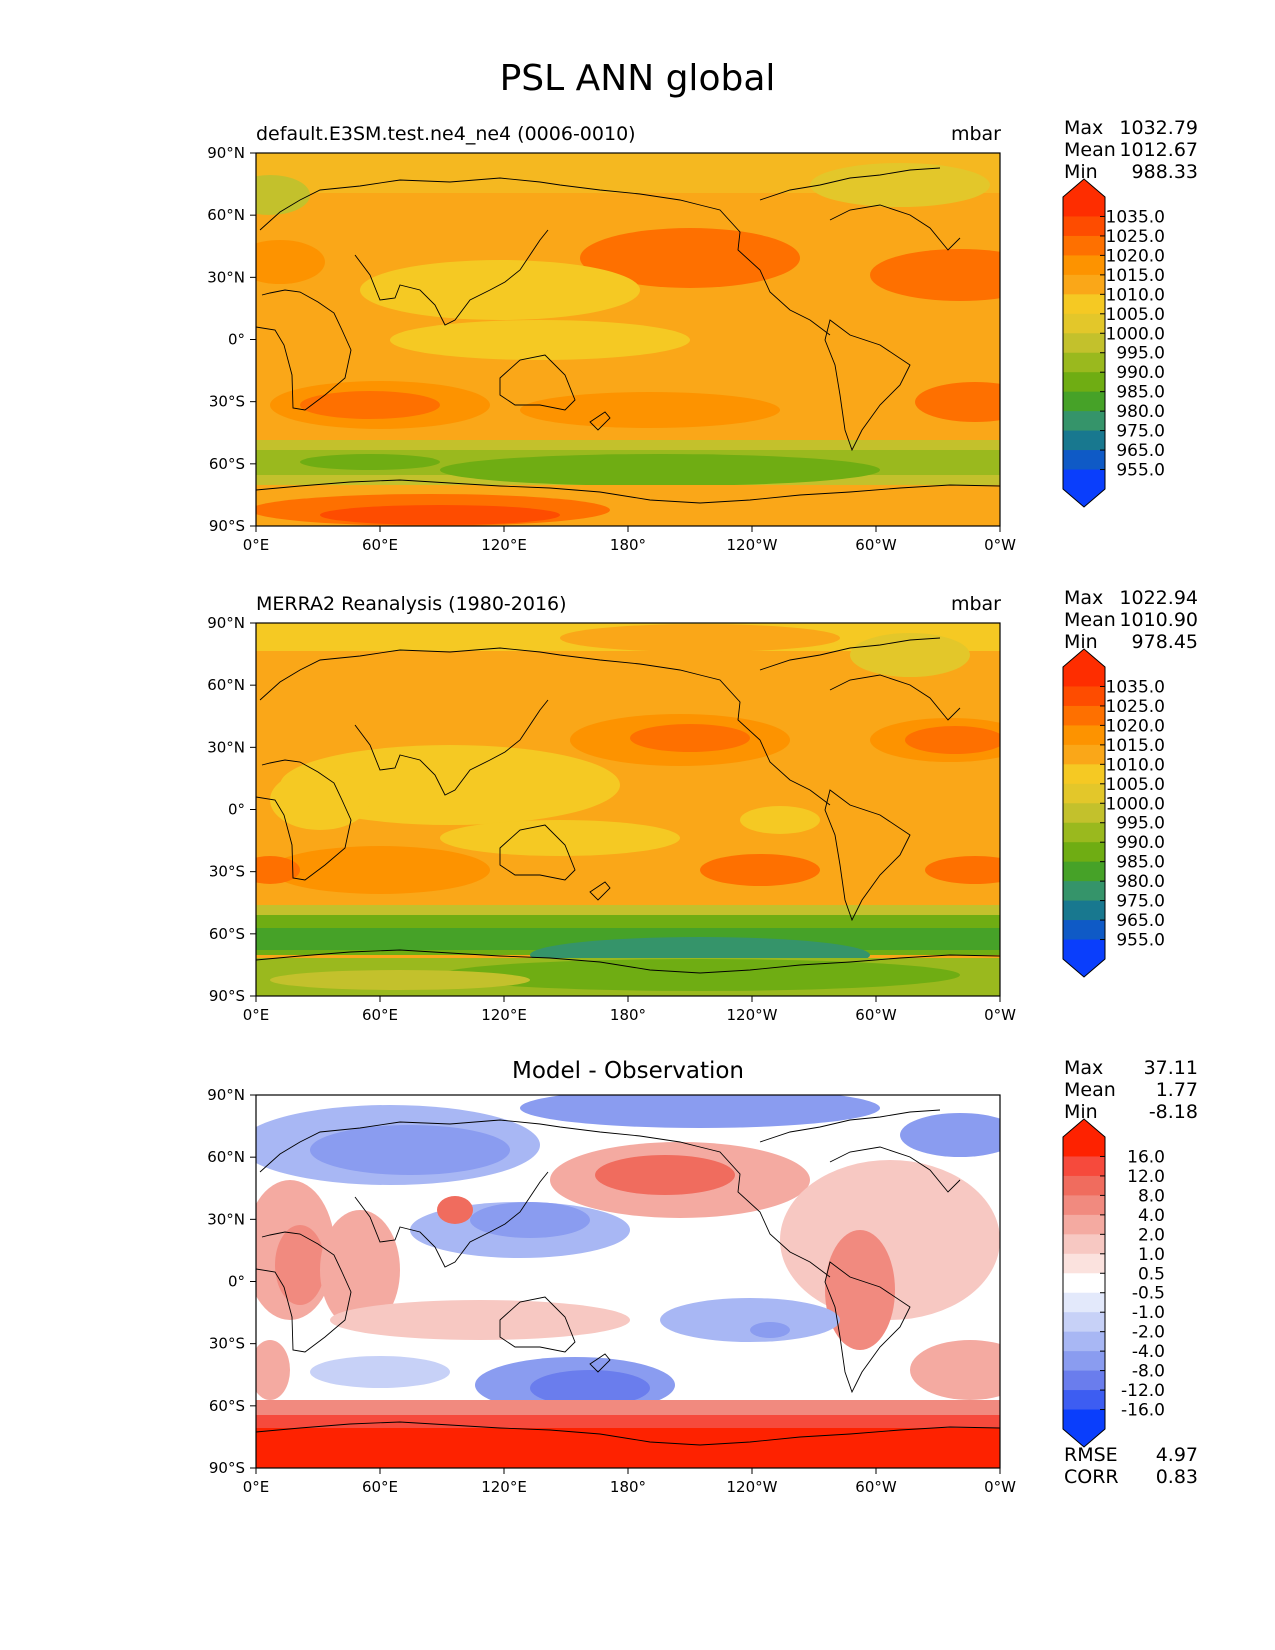 Image resolution: width=1275 pixels, height=1650 pixels. I want to click on panel-1-min-label: Min, so click(1081, 172).